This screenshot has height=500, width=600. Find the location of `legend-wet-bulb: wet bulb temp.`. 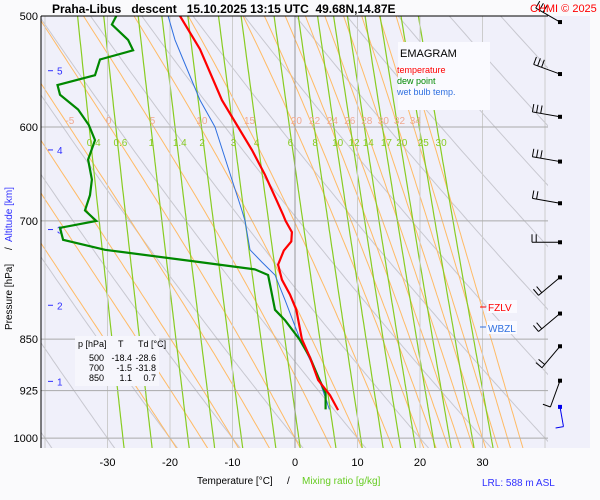

legend-wet-bulb: wet bulb temp. is located at coordinates (426, 92).